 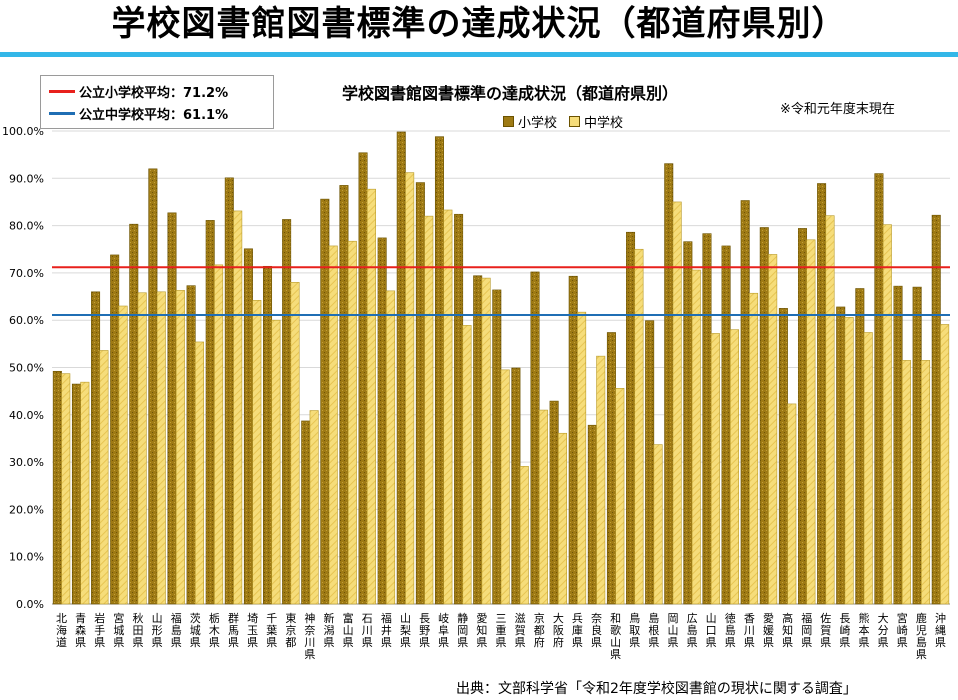 I want to click on source-citation: 出典：文部科学省「令和2年度学校図書館の現状に関する調査」, so click(x=656, y=689).